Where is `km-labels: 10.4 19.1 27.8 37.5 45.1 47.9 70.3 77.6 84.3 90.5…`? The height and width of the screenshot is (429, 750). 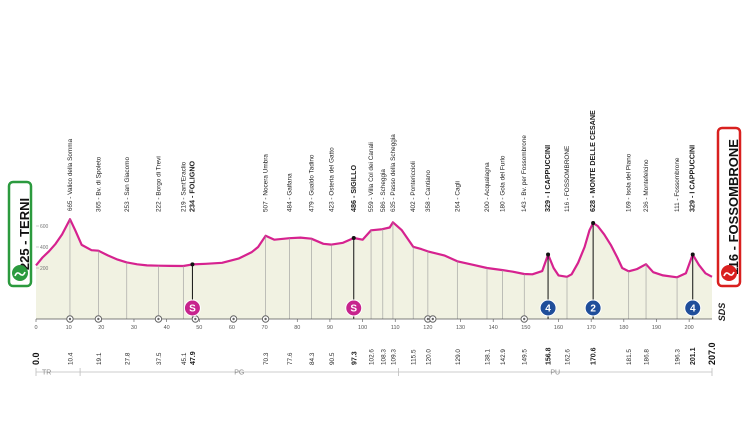
km-labels: 10.4 19.1 27.8 37.5 45.1 47.9 70.3 77.6 84.3 90.5… is located at coordinates (382, 356).